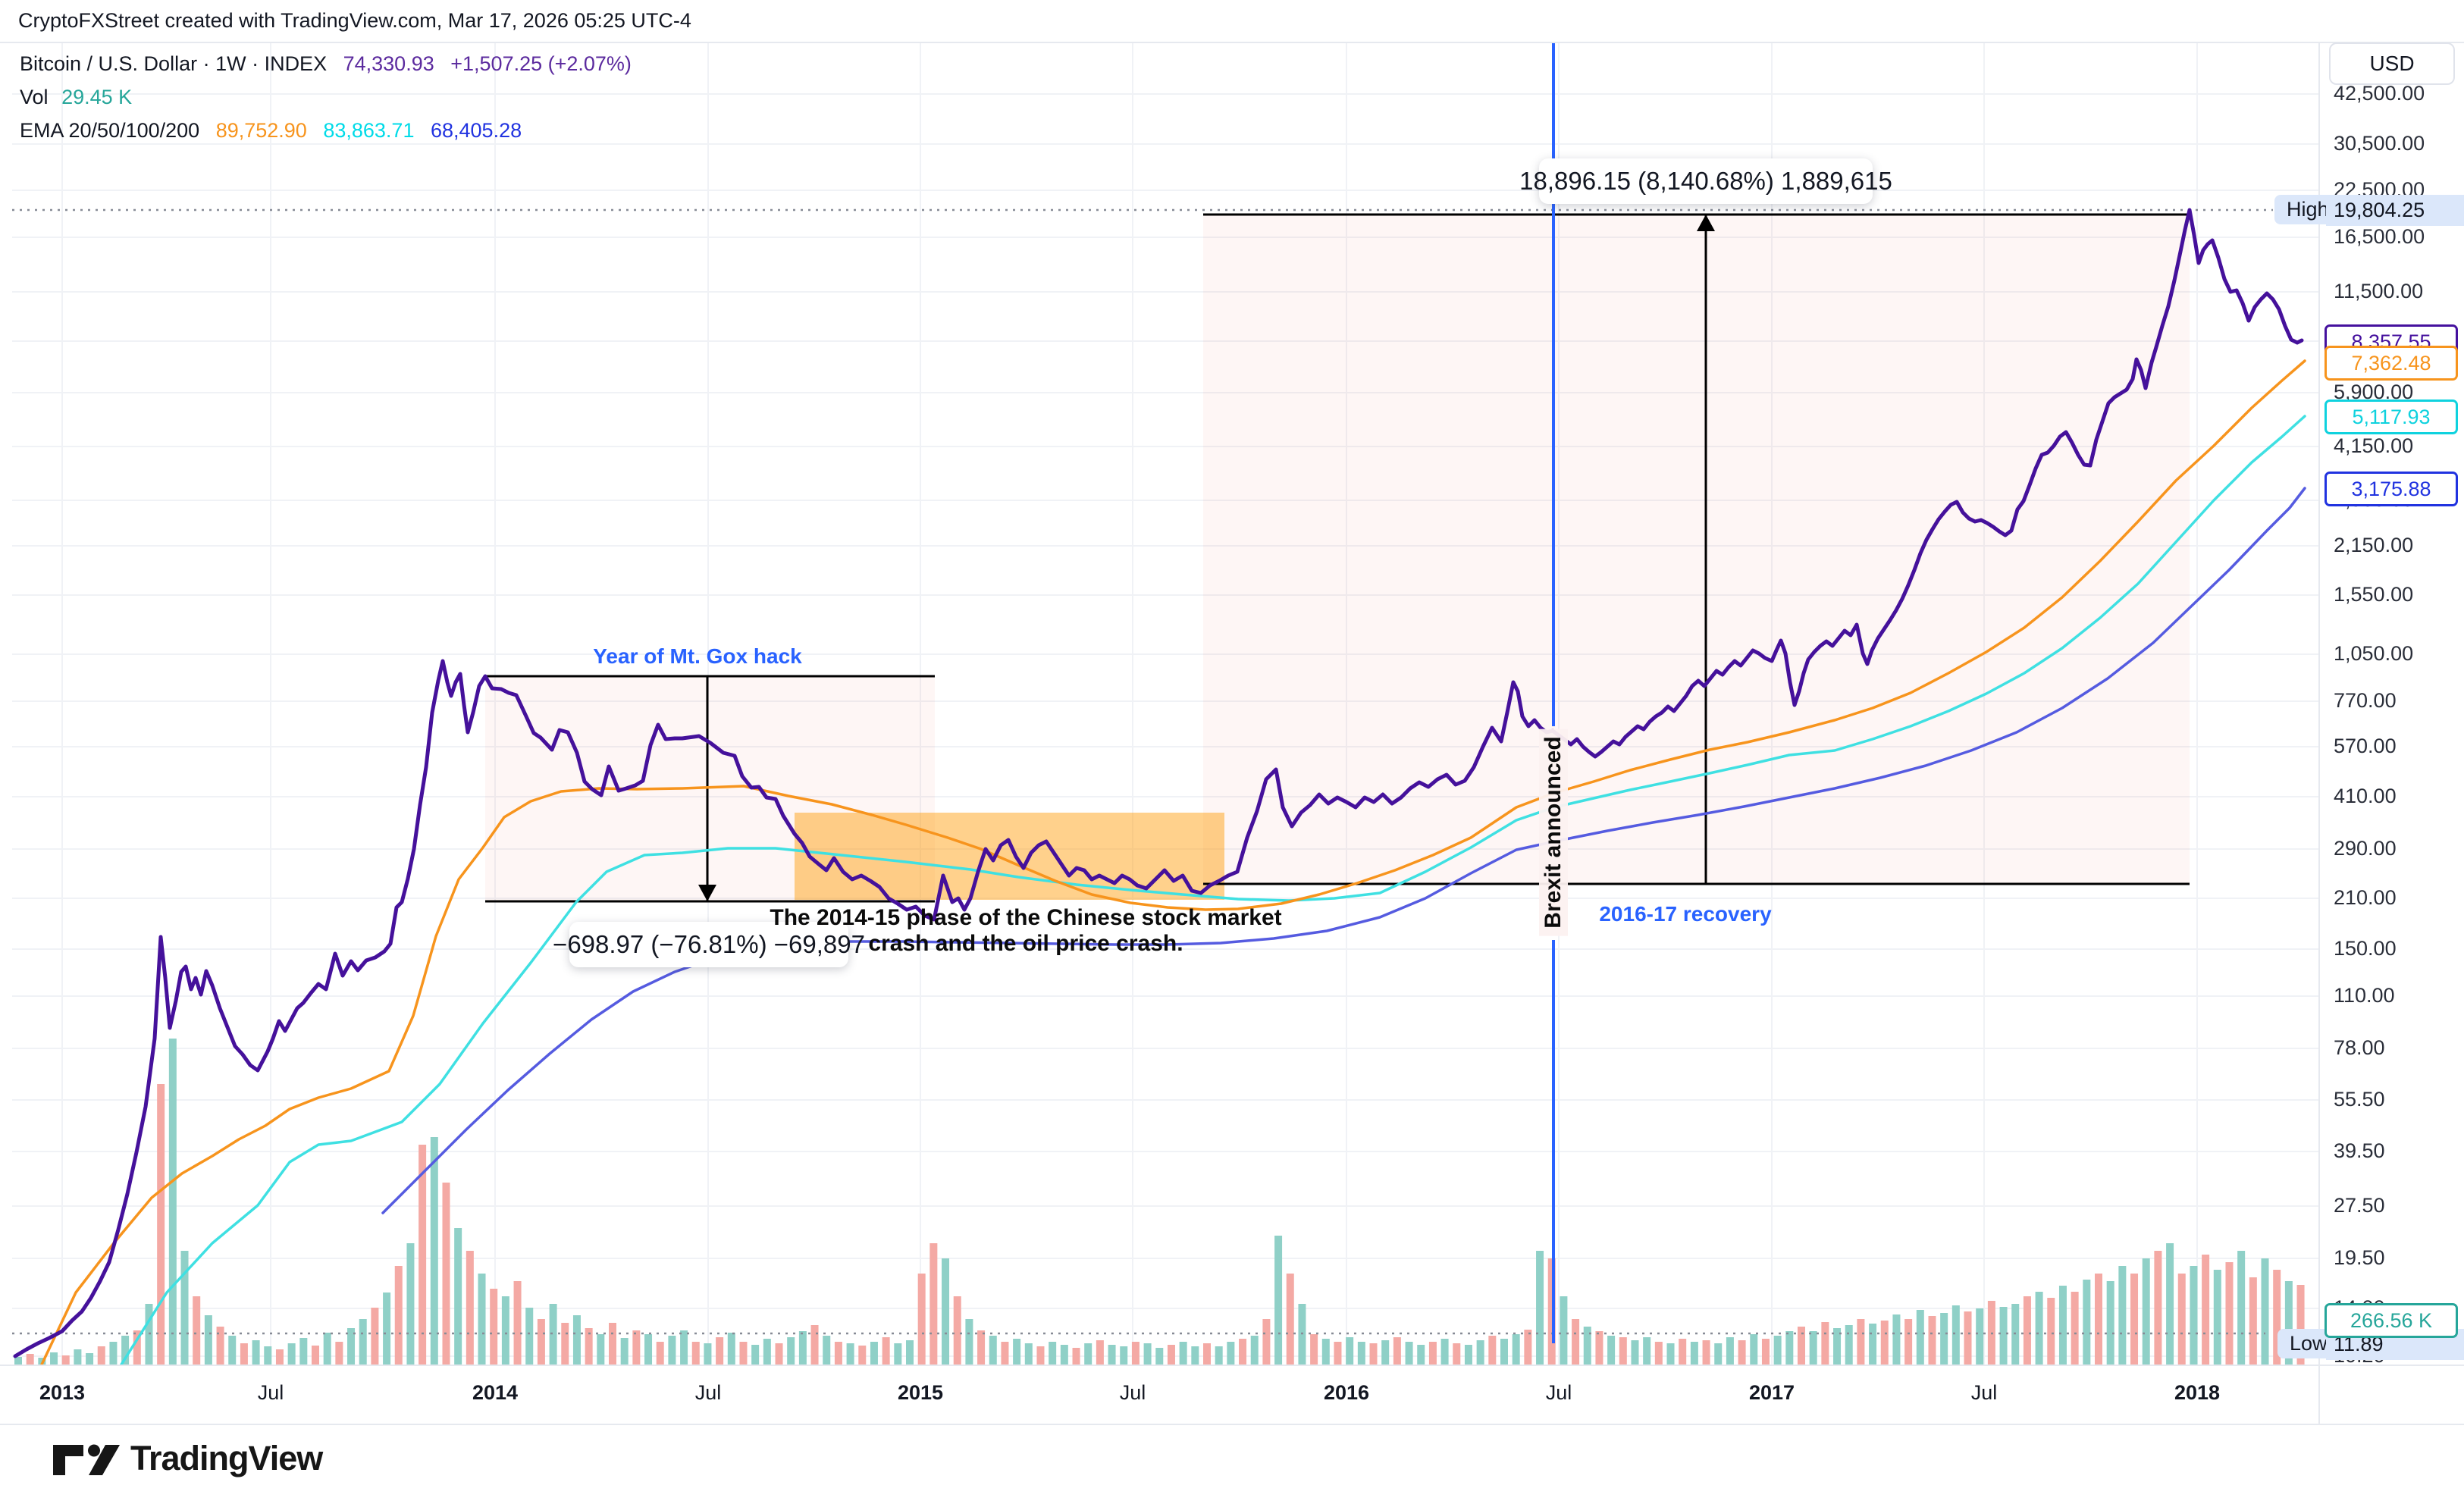 This screenshot has width=2464, height=1504. Describe the element at coordinates (2365, 700) in the screenshot. I see `price-axis-tick: 770.00` at that location.